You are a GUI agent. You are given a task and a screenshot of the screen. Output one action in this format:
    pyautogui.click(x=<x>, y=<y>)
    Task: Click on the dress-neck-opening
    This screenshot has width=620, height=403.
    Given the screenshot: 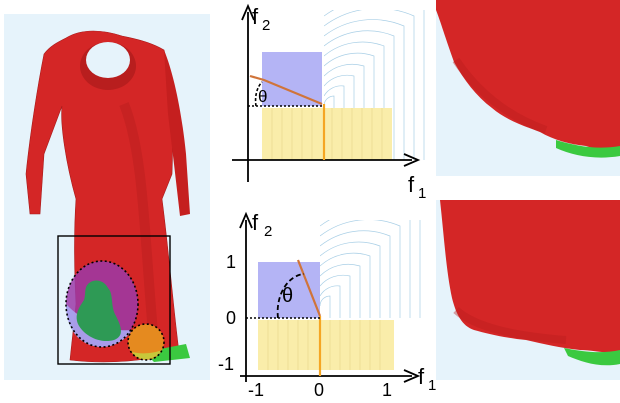 What is the action you would take?
    pyautogui.click(x=108, y=60)
    